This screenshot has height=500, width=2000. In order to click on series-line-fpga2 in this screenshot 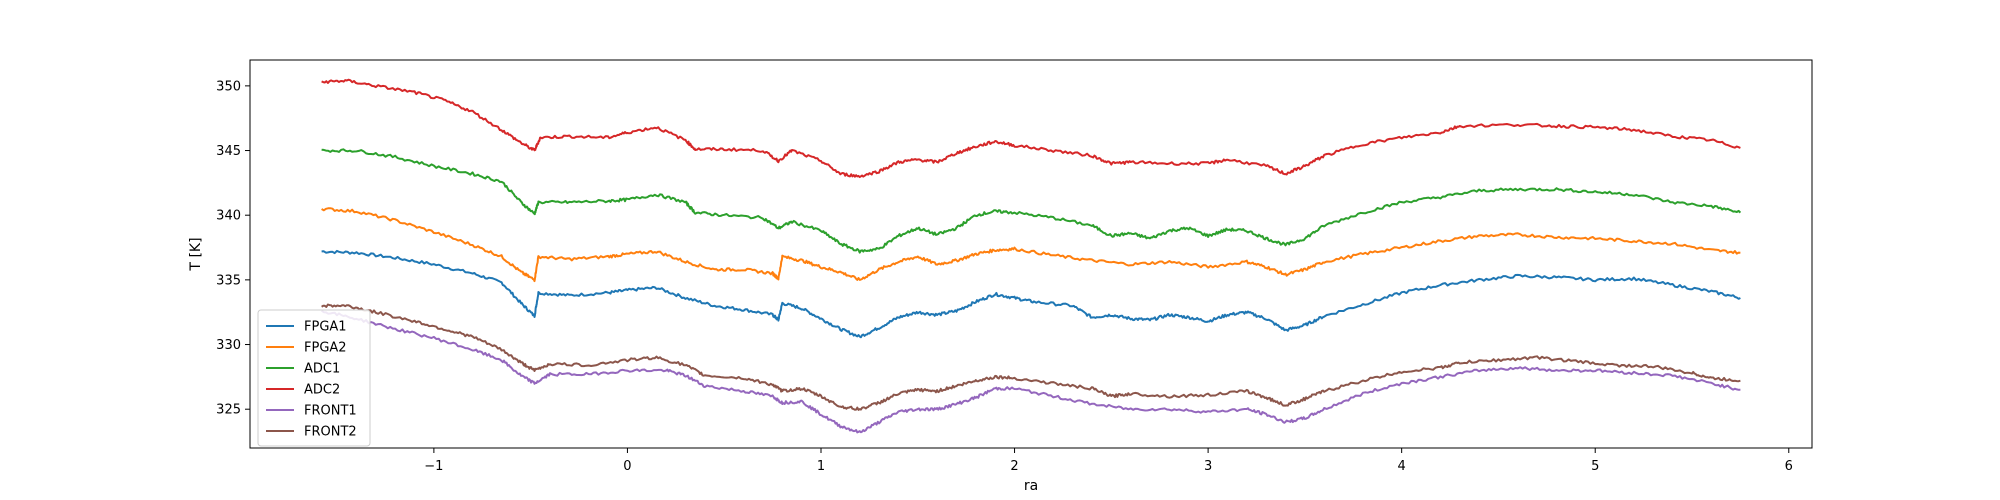, I will do `click(1031, 245)`.